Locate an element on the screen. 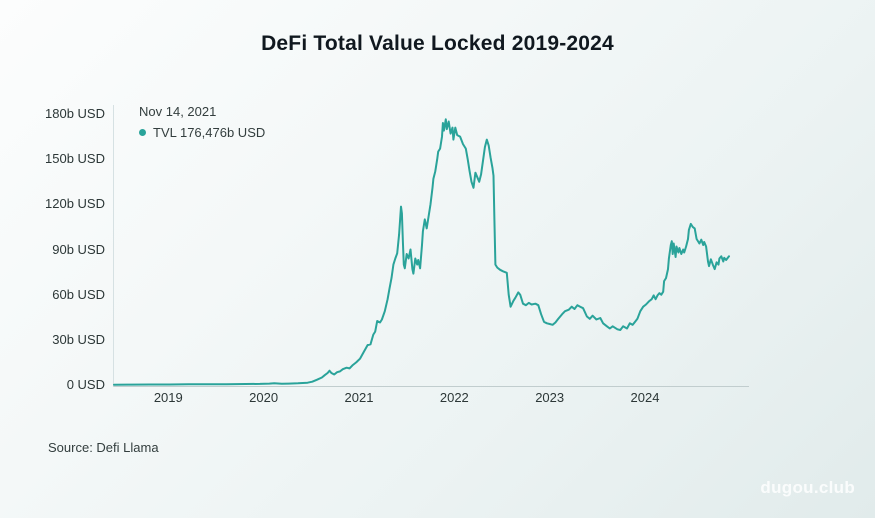  x-tick-label: 2022 is located at coordinates (454, 397).